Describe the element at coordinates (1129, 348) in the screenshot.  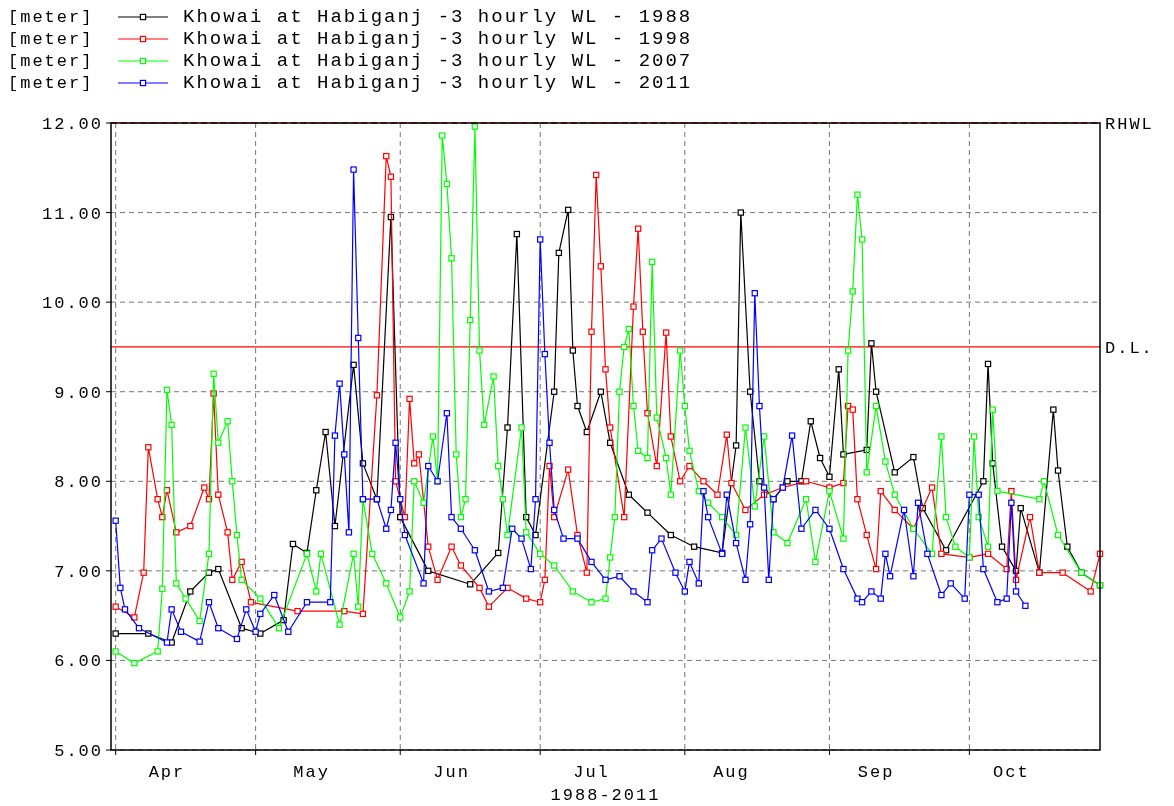
I see `ref-line-label: D.L.` at that location.